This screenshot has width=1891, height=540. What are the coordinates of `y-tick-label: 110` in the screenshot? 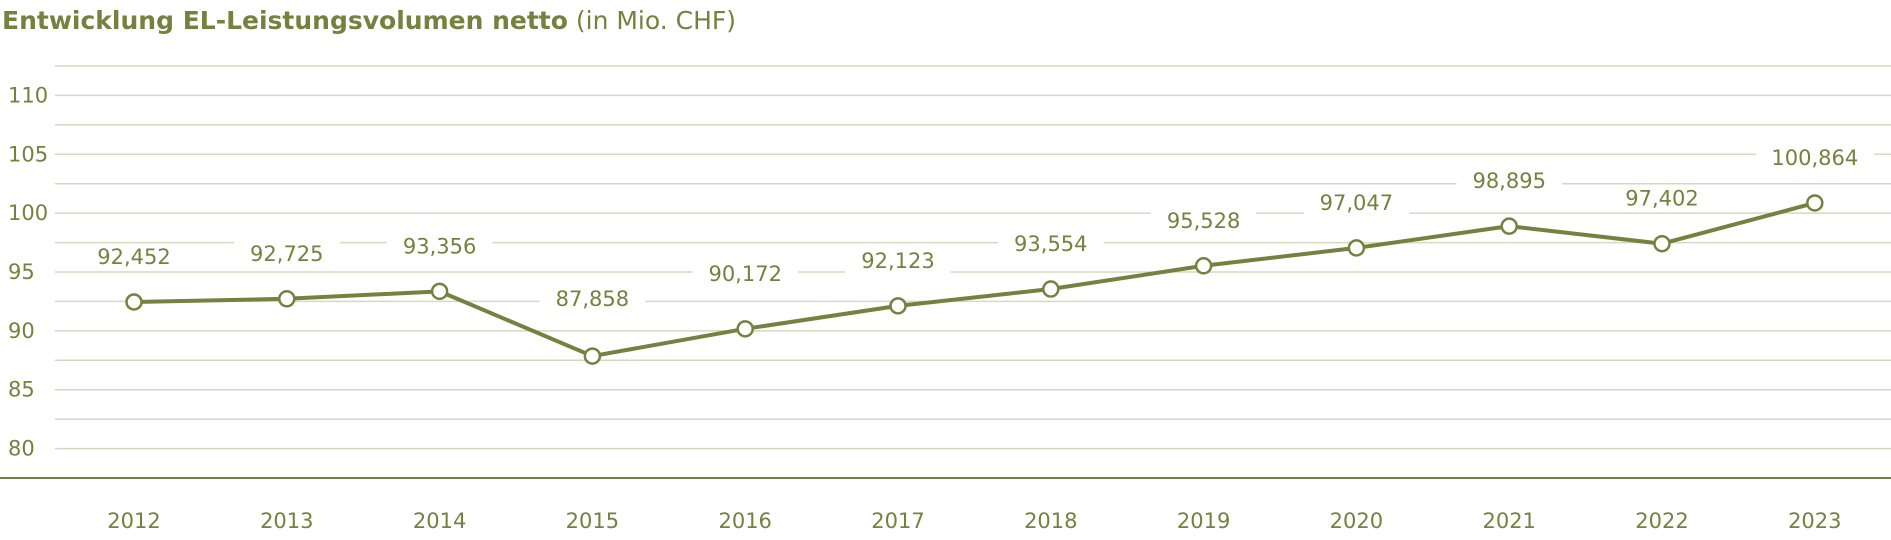 It's located at (28, 95).